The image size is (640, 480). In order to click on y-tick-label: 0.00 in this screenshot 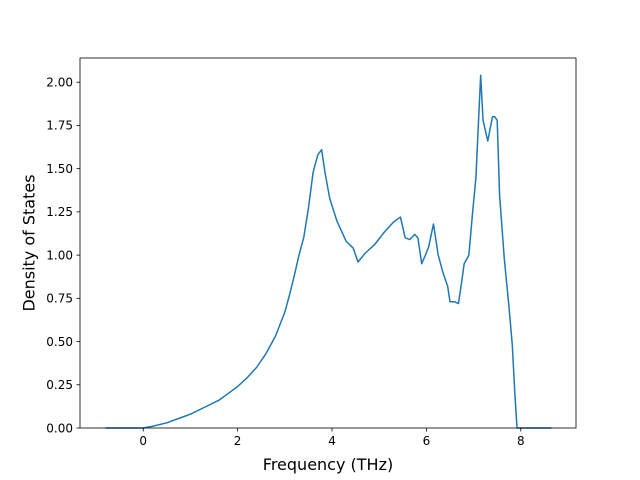, I will do `click(59, 428)`.